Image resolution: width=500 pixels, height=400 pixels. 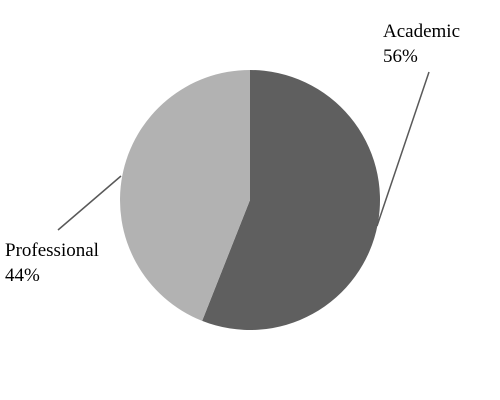 I want to click on slice-label-professional: Professional, so click(x=52, y=250).